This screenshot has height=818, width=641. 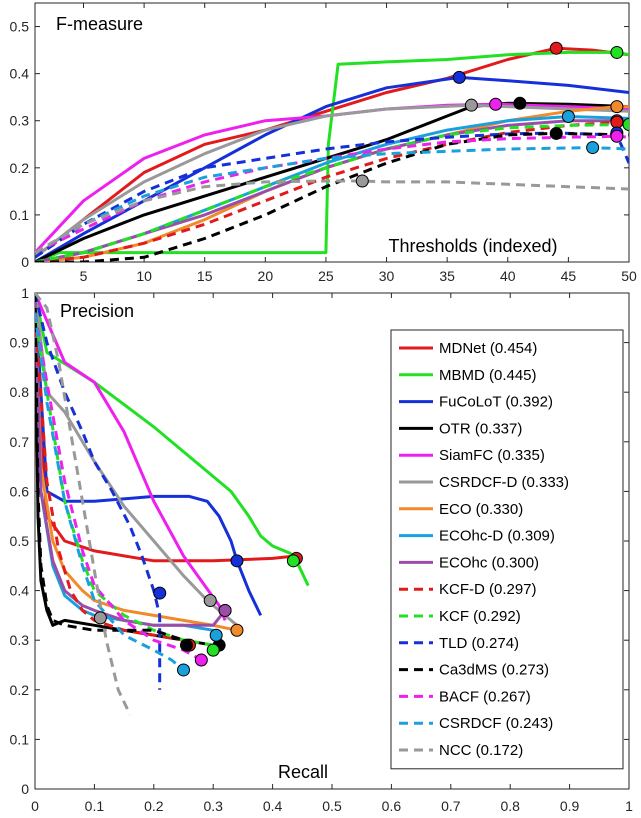 What do you see at coordinates (496, 104) in the screenshot?
I see `series-marker-siamfc` at bounding box center [496, 104].